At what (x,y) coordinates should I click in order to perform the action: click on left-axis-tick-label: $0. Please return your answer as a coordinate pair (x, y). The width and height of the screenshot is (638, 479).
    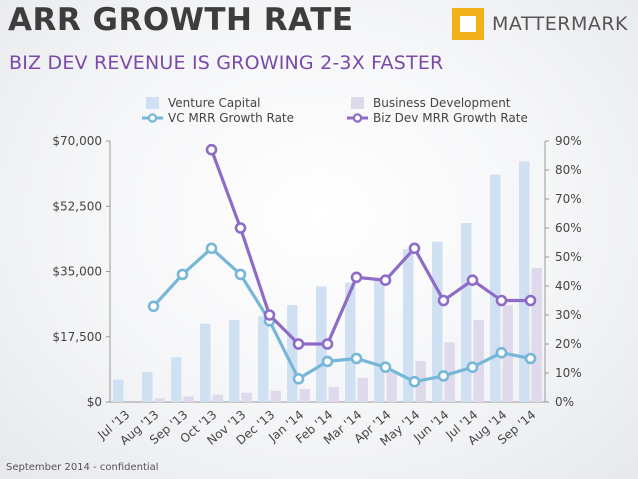
    Looking at the image, I should click on (94, 402).